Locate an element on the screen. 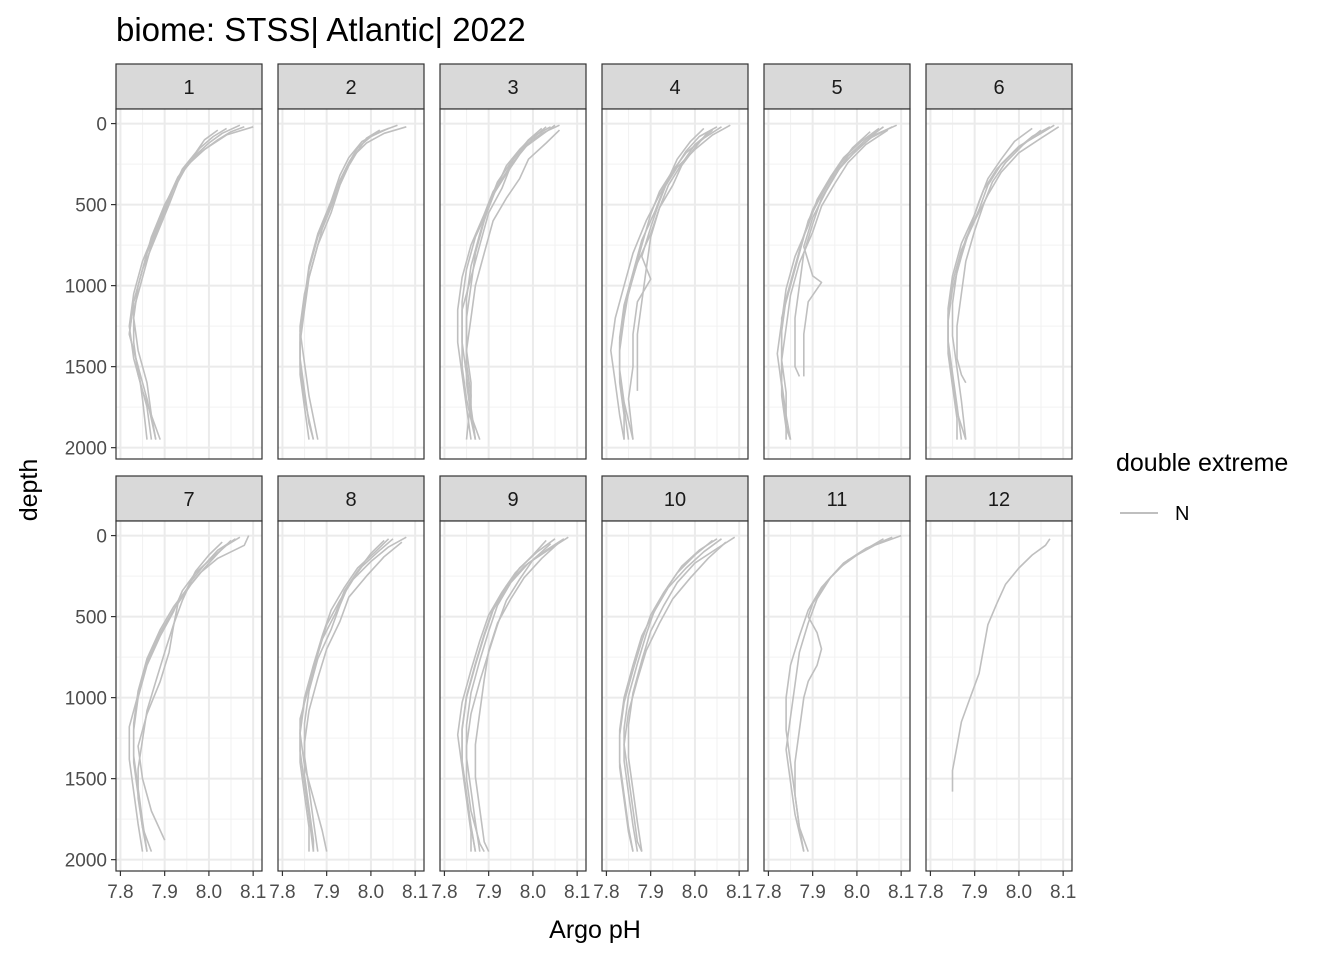  facet-strip-label: 6 is located at coordinates (998, 88).